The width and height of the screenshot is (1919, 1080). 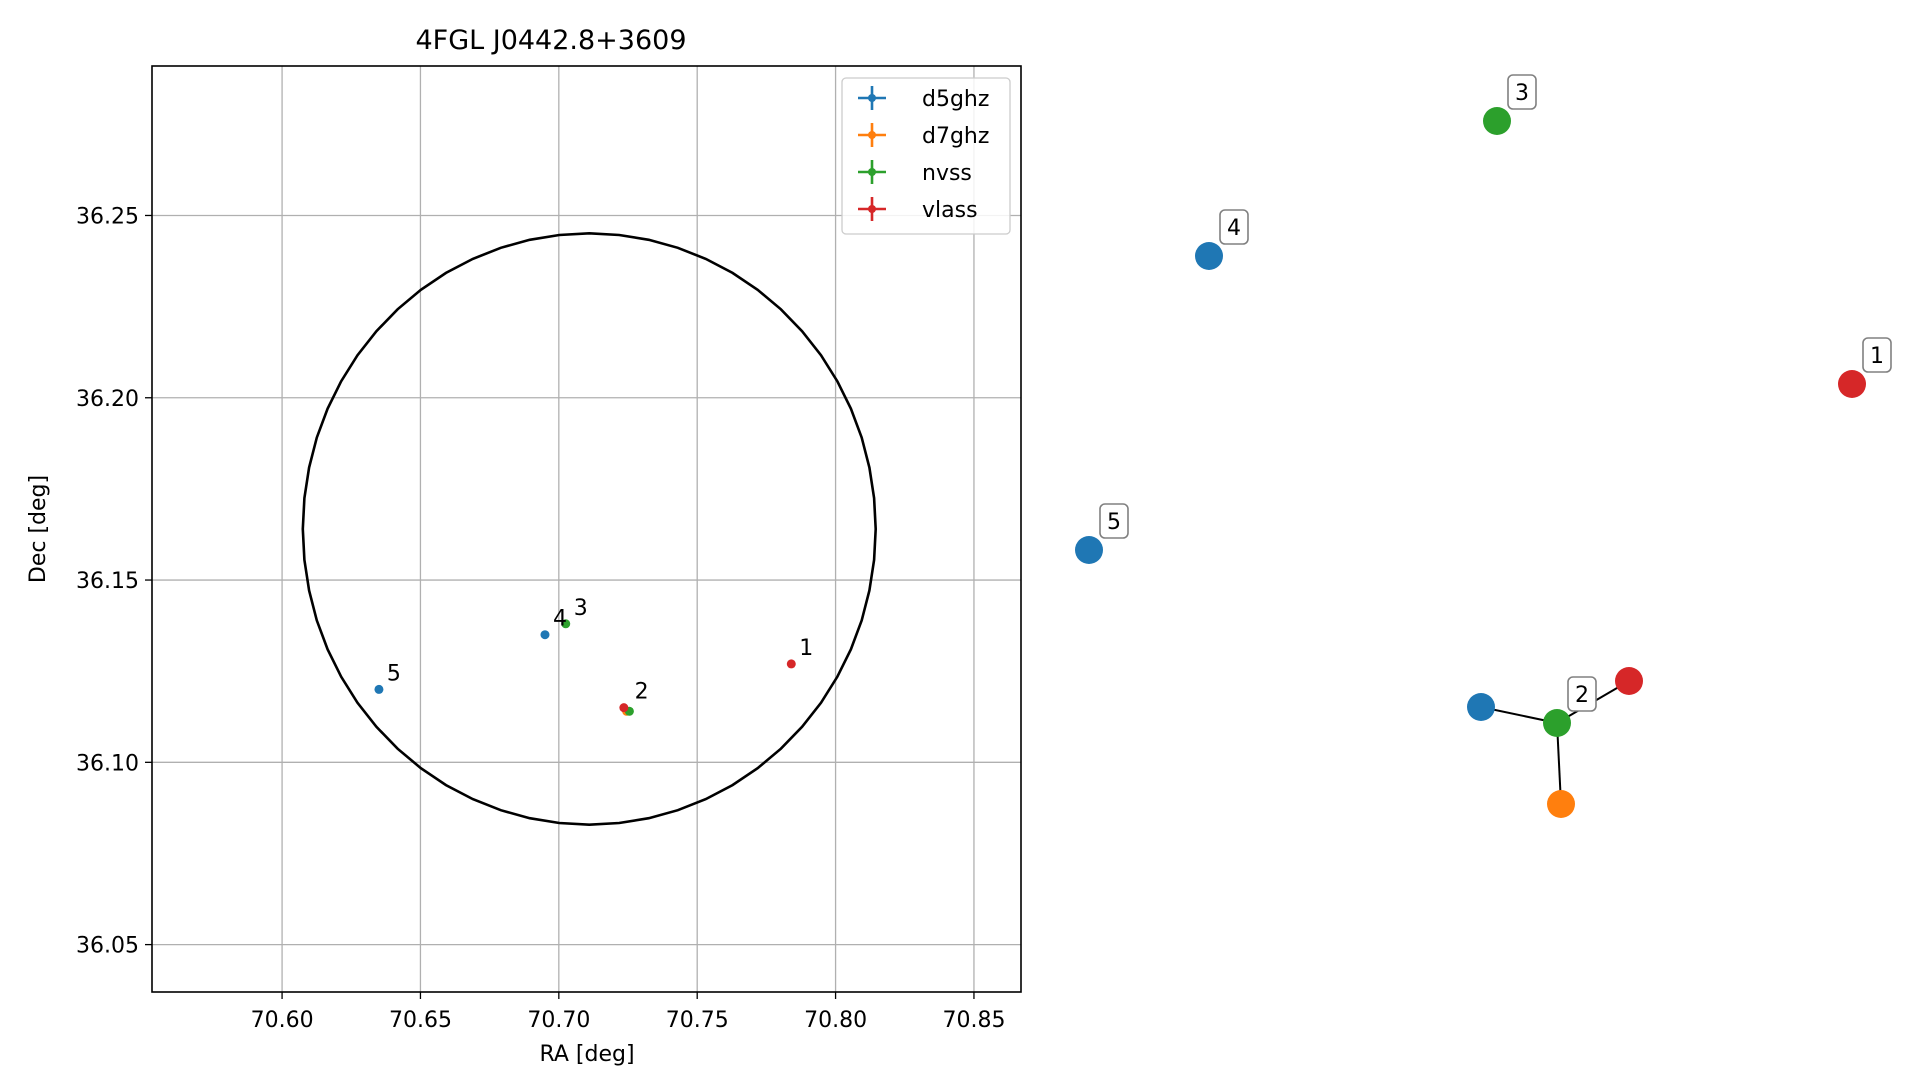 What do you see at coordinates (806, 648) in the screenshot?
I see `point-label: 1` at bounding box center [806, 648].